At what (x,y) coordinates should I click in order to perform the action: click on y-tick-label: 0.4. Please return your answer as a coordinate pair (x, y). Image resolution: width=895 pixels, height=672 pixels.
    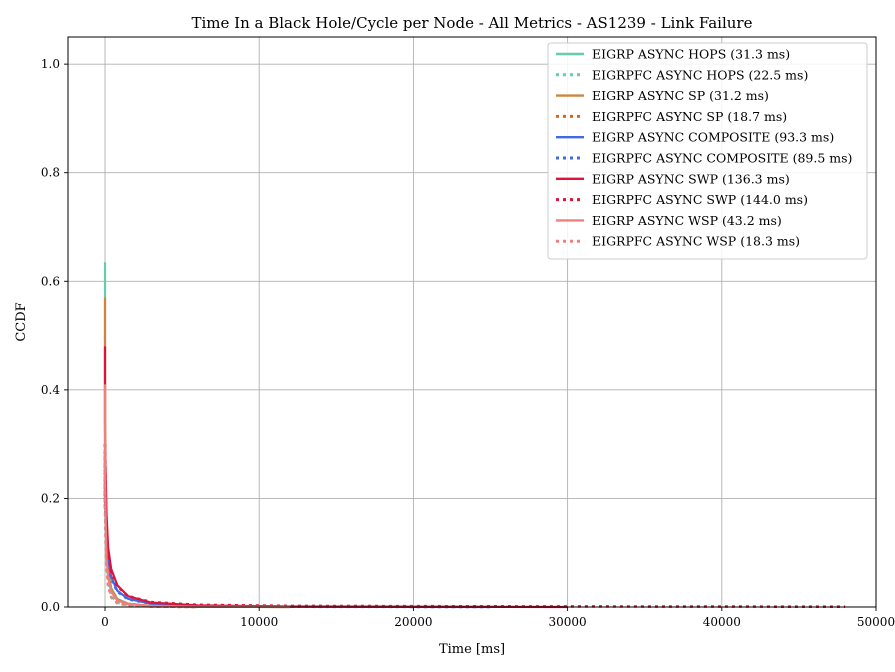
    Looking at the image, I should click on (50, 390).